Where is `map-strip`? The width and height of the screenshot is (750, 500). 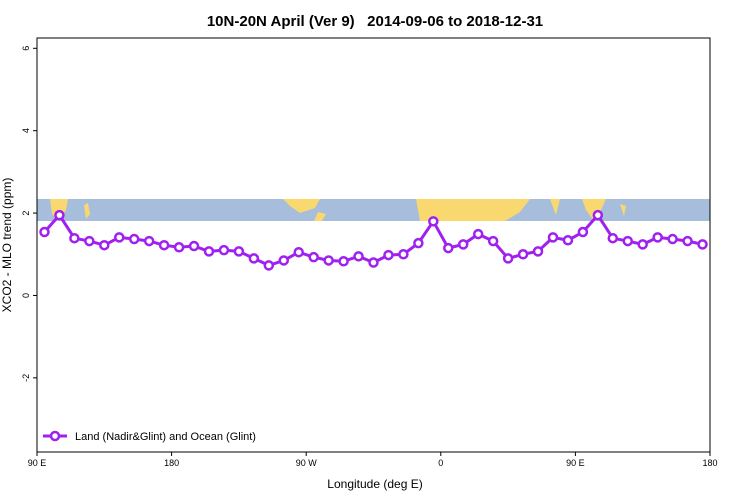
map-strip is located at coordinates (373, 210).